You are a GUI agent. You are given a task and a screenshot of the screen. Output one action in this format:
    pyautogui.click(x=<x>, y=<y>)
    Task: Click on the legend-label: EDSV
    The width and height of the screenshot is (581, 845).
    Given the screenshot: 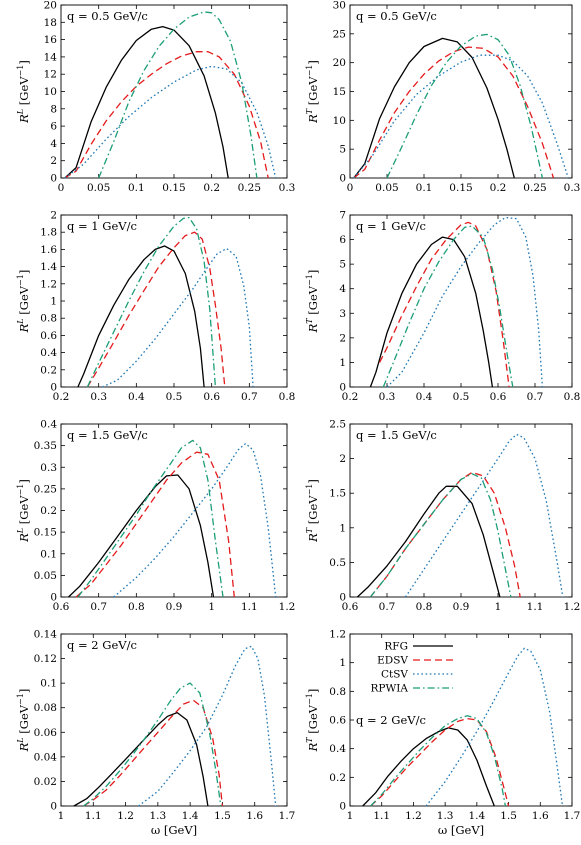 What is the action you would take?
    pyautogui.click(x=392, y=661)
    